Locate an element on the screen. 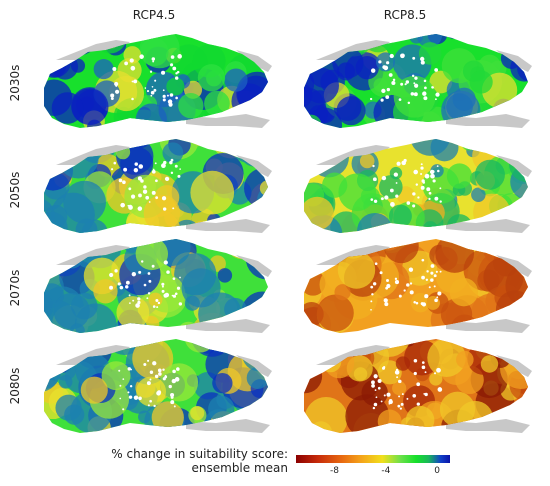 This screenshot has width=550, height=486. row-label-2050s: 2050s is located at coordinates (15, 190).